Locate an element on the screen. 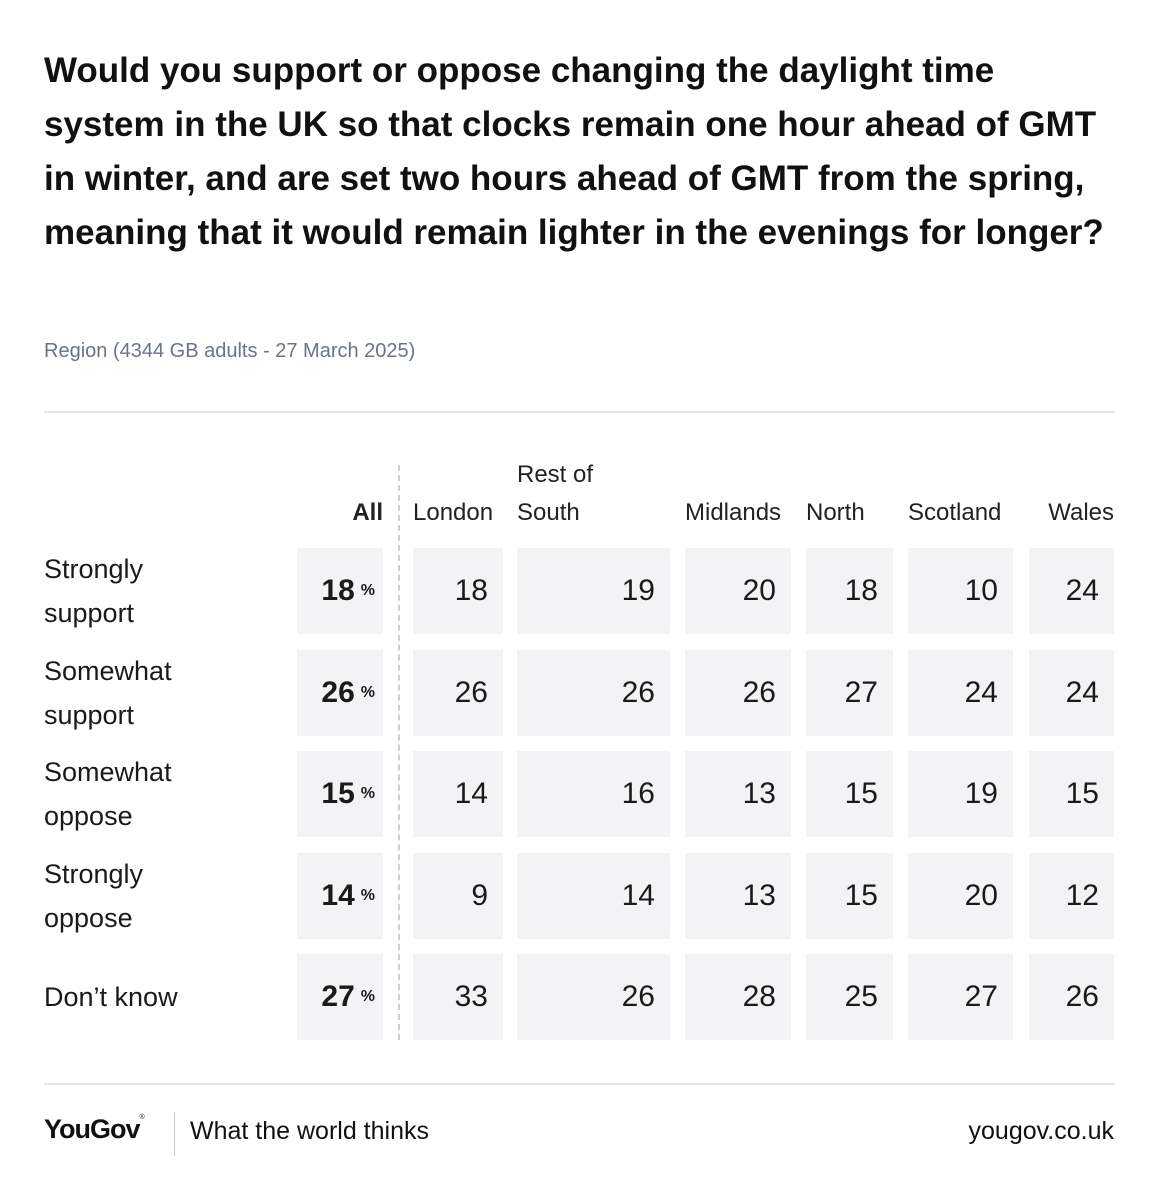 The image size is (1158, 1200). chart-subtitle: Region (4344 GB adults - 27 March 2025) is located at coordinates (230, 351).